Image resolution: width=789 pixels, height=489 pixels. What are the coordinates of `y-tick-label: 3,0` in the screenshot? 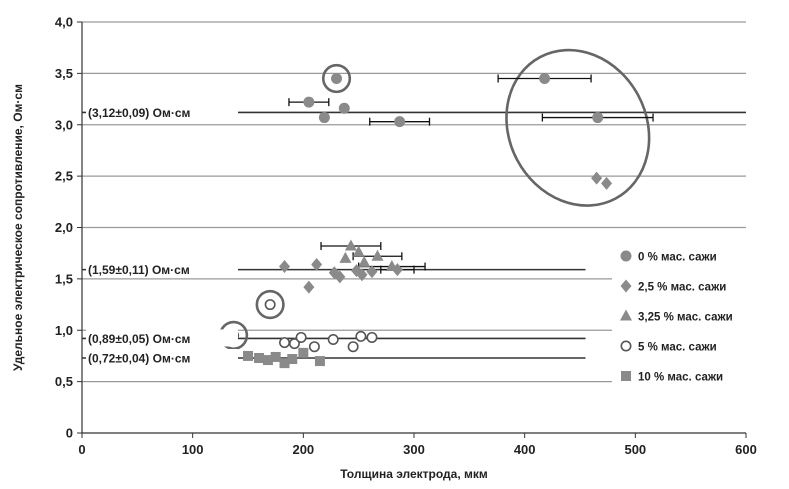 It's located at (64, 124).